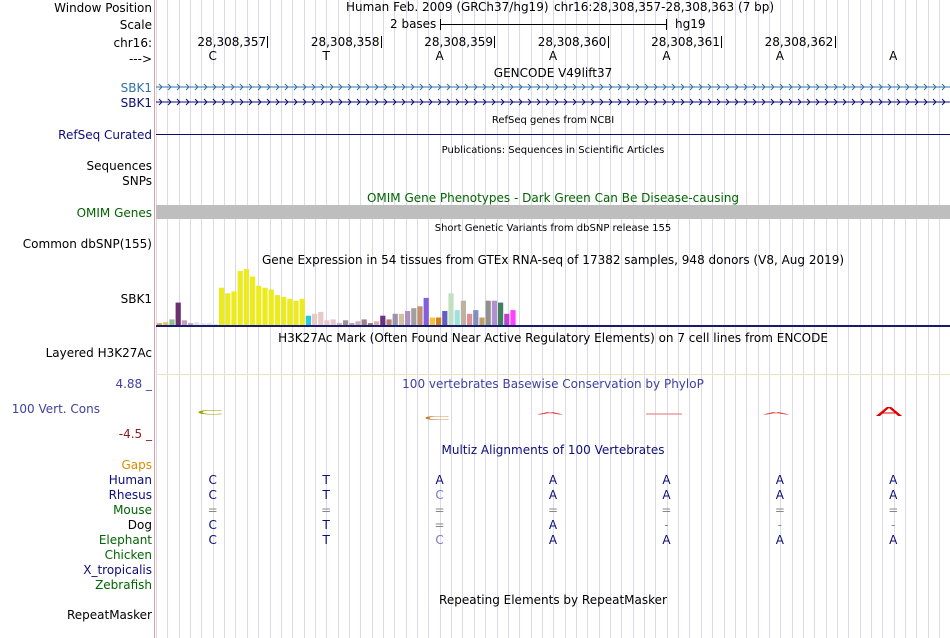  I want to click on cons-logo-a-6: A, so click(776, 413).